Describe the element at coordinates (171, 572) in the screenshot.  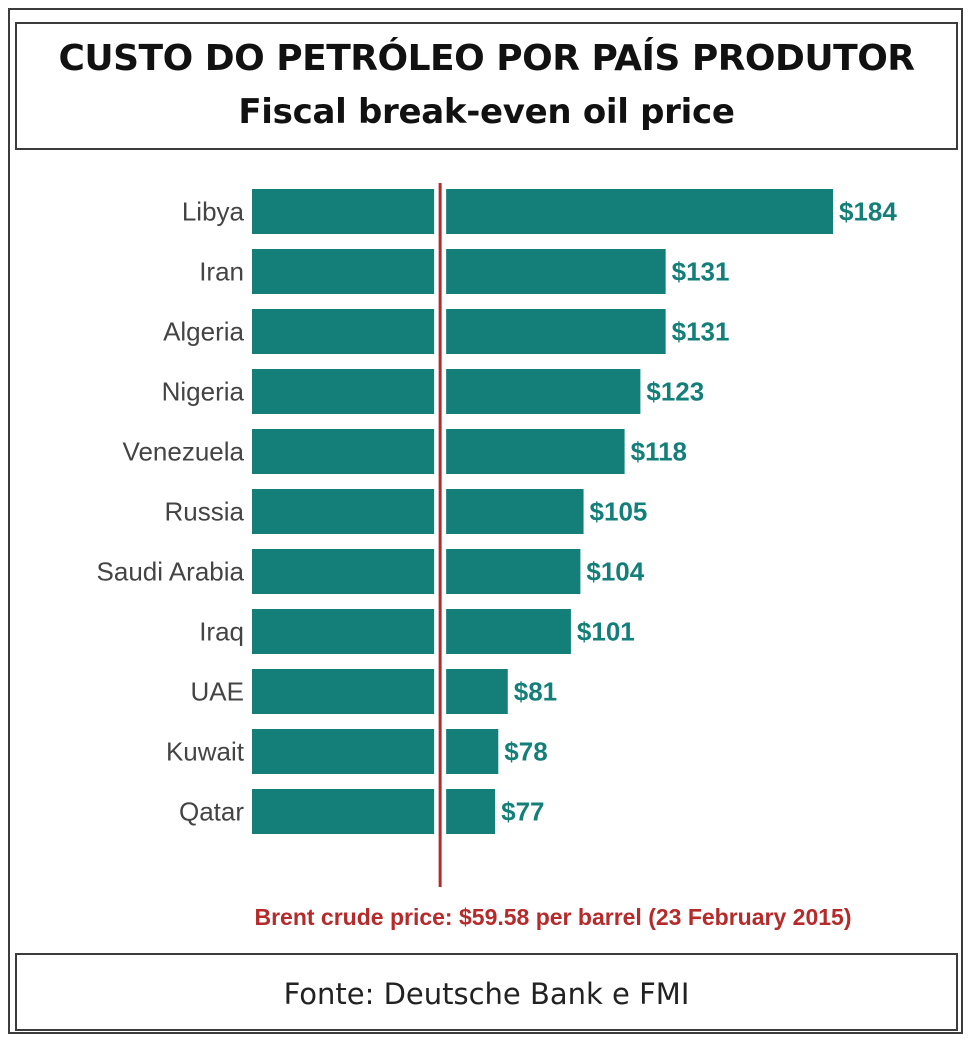
I see `category-label: Saudi Arabia` at that location.